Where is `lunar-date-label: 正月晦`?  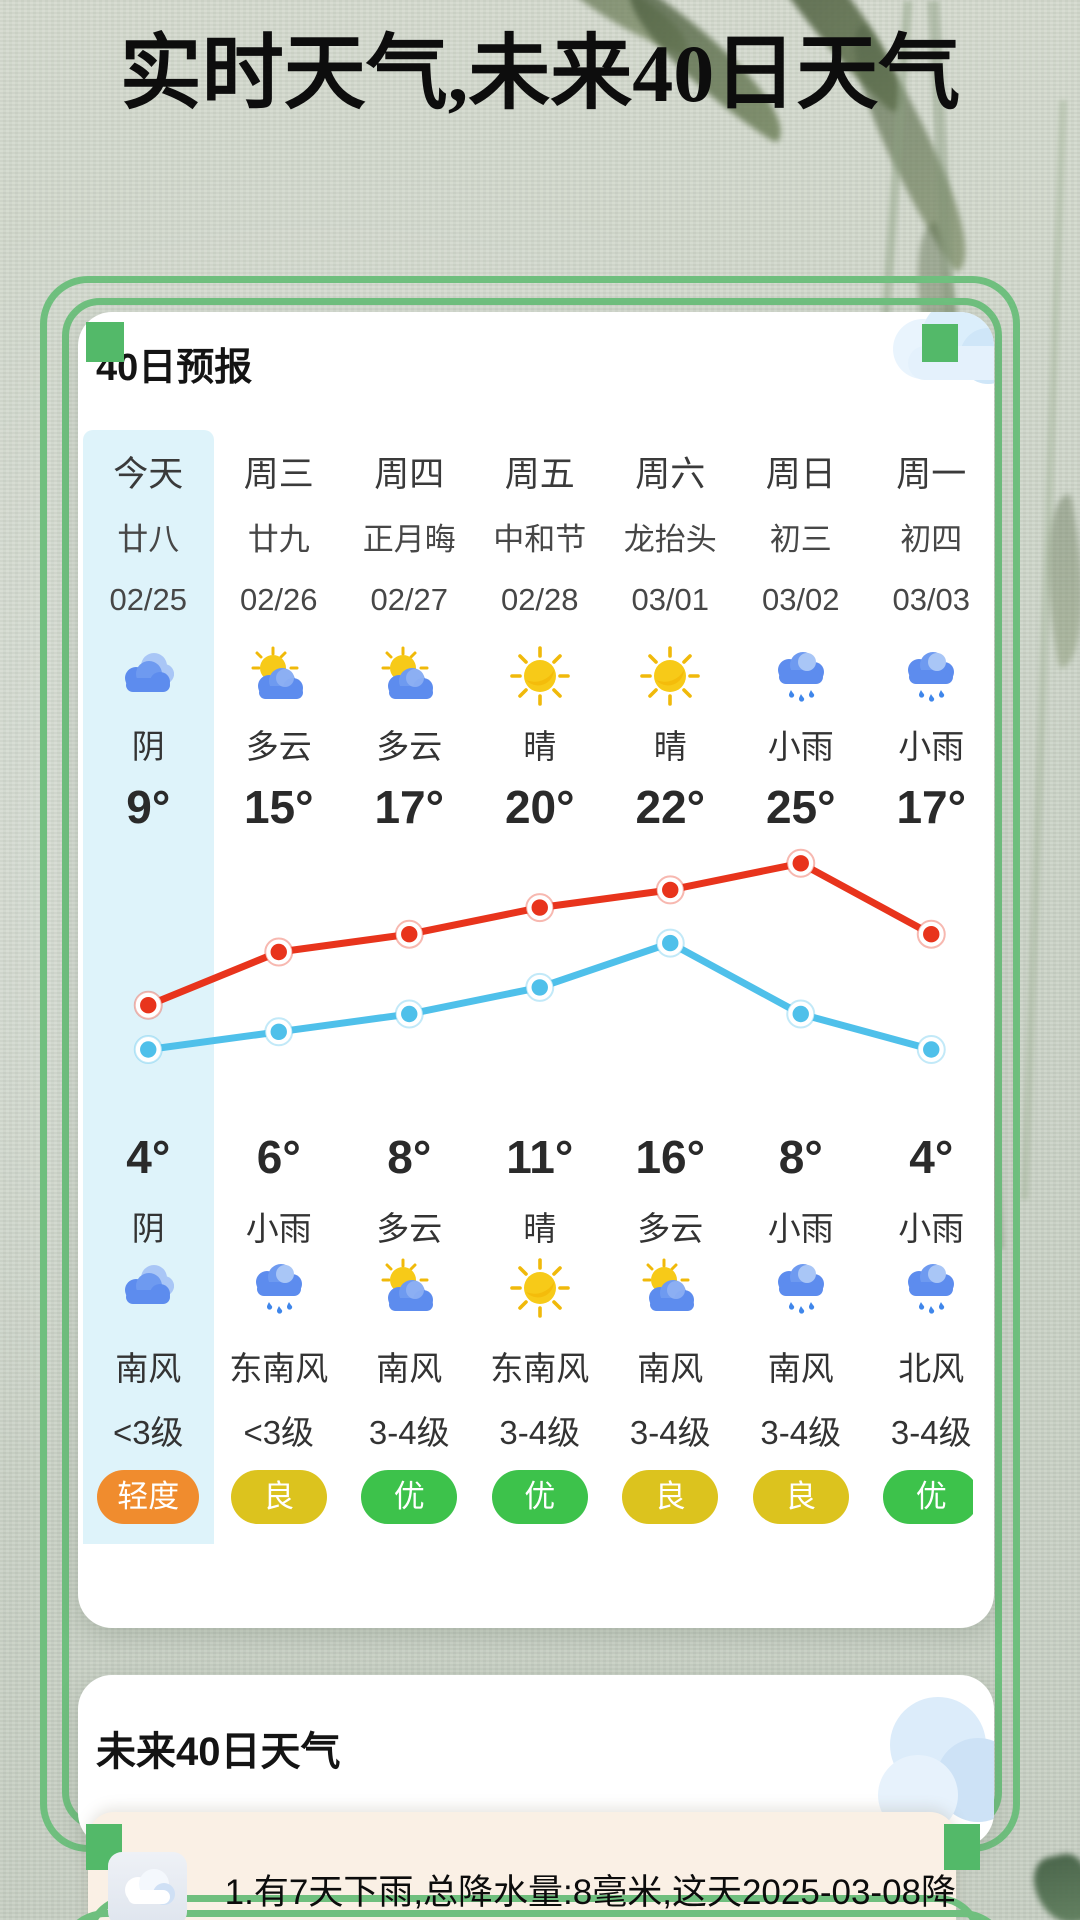
lunar-date-label: 正月晦 is located at coordinates (409, 539).